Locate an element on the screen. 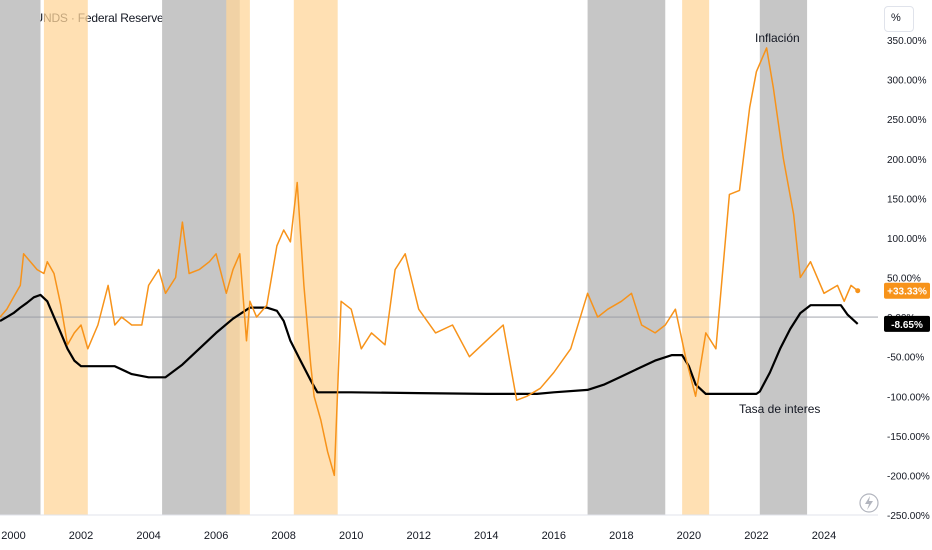 The width and height of the screenshot is (932, 550). y-tick-label: 50.00% is located at coordinates (904, 279).